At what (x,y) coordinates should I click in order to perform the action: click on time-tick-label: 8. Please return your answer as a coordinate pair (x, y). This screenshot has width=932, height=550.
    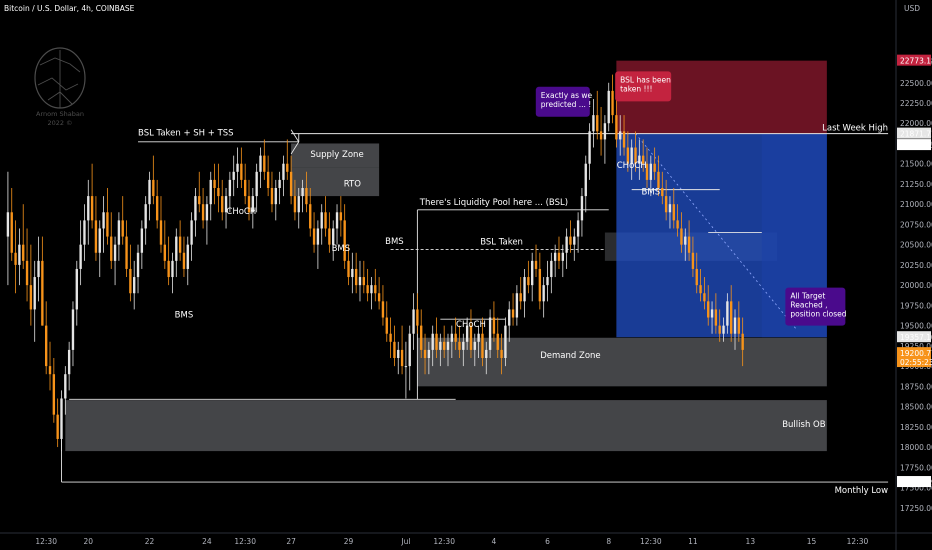
    Looking at the image, I should click on (608, 541).